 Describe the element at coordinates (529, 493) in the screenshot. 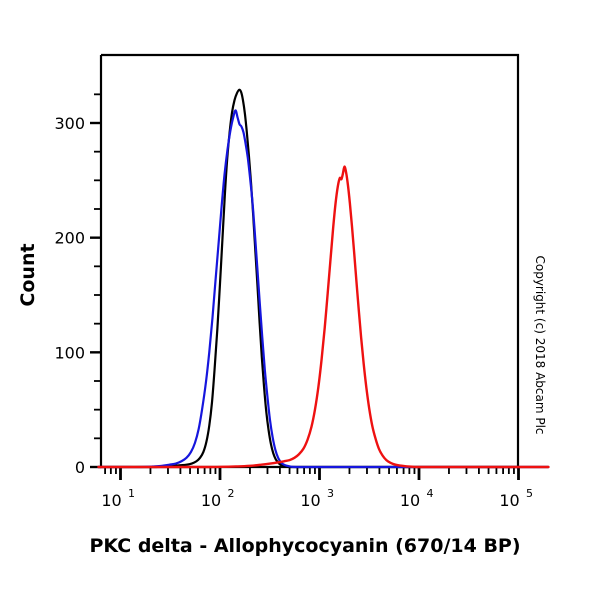

I see `svg-text: 5` at that location.